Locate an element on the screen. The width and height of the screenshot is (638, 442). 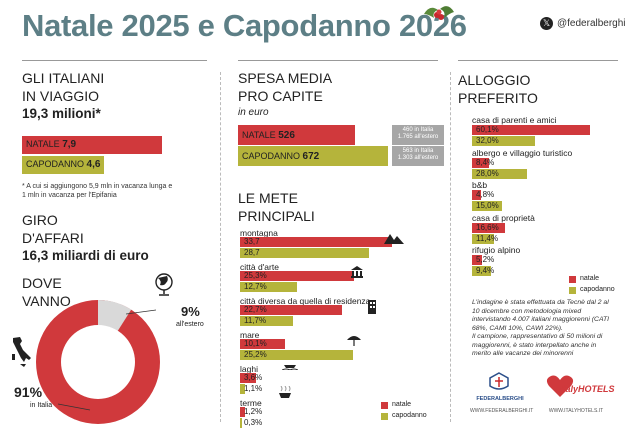
natale-value-label: 5,2% is located at coordinates (485, 259).